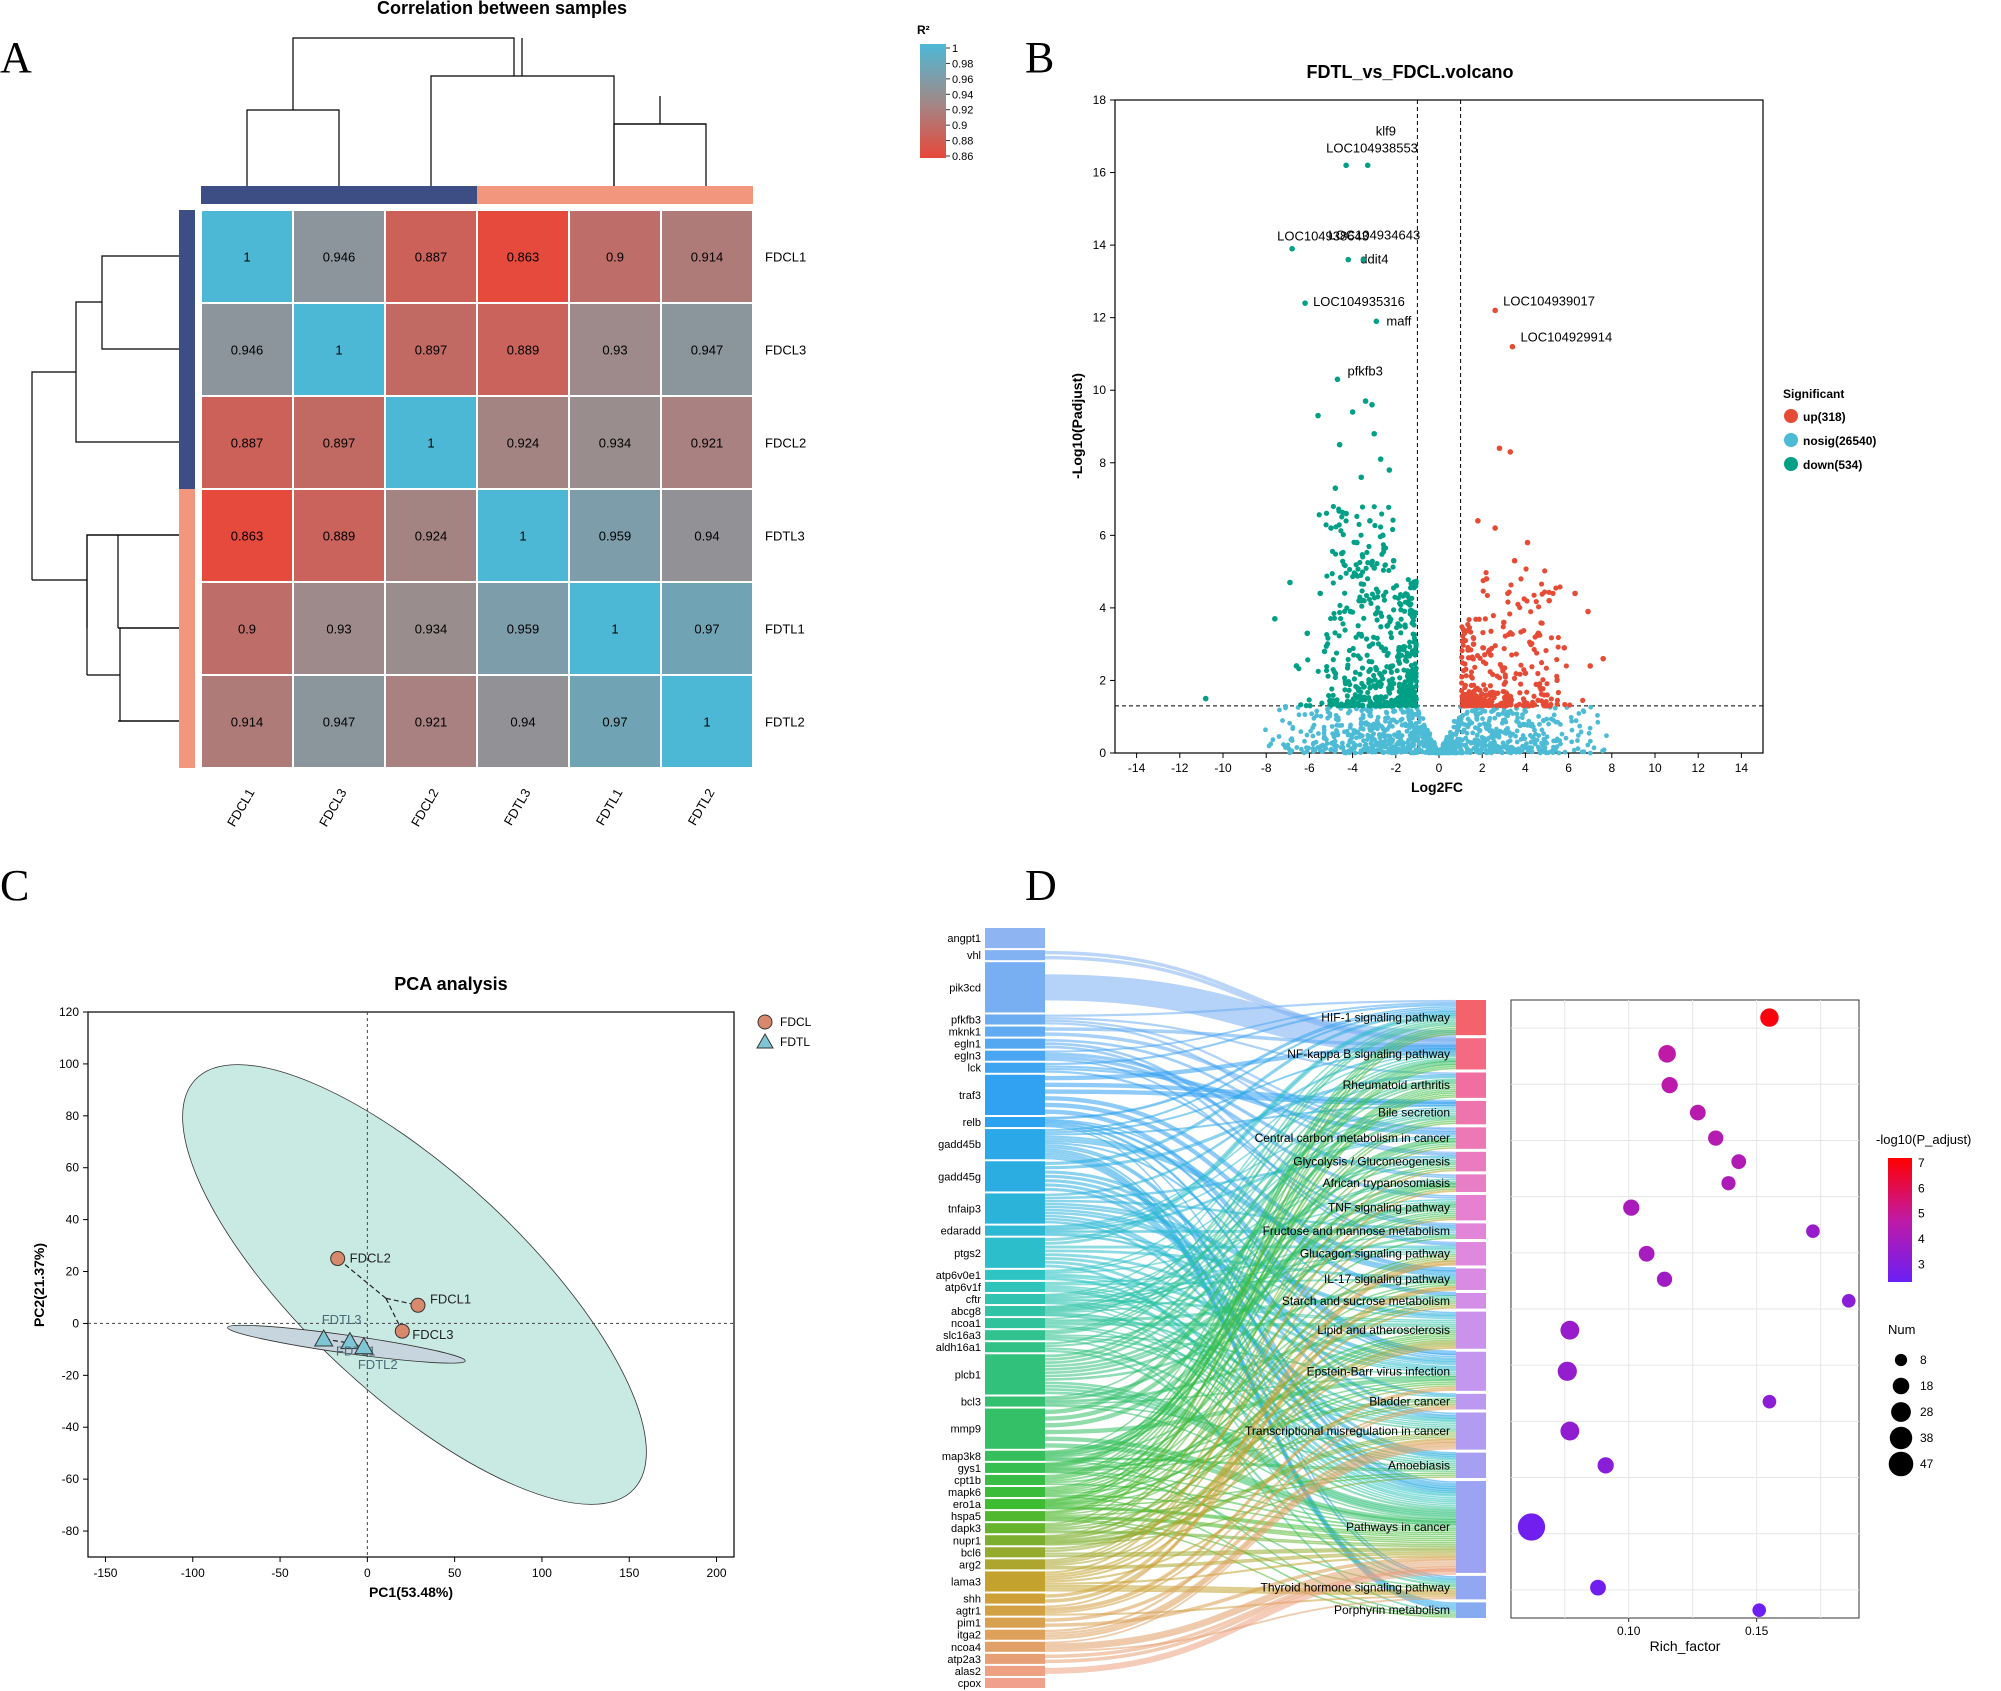 Image resolution: width=2001 pixels, height=1691 pixels. Describe the element at coordinates (16, 57) in the screenshot. I see `panel-letter-a: A` at that location.